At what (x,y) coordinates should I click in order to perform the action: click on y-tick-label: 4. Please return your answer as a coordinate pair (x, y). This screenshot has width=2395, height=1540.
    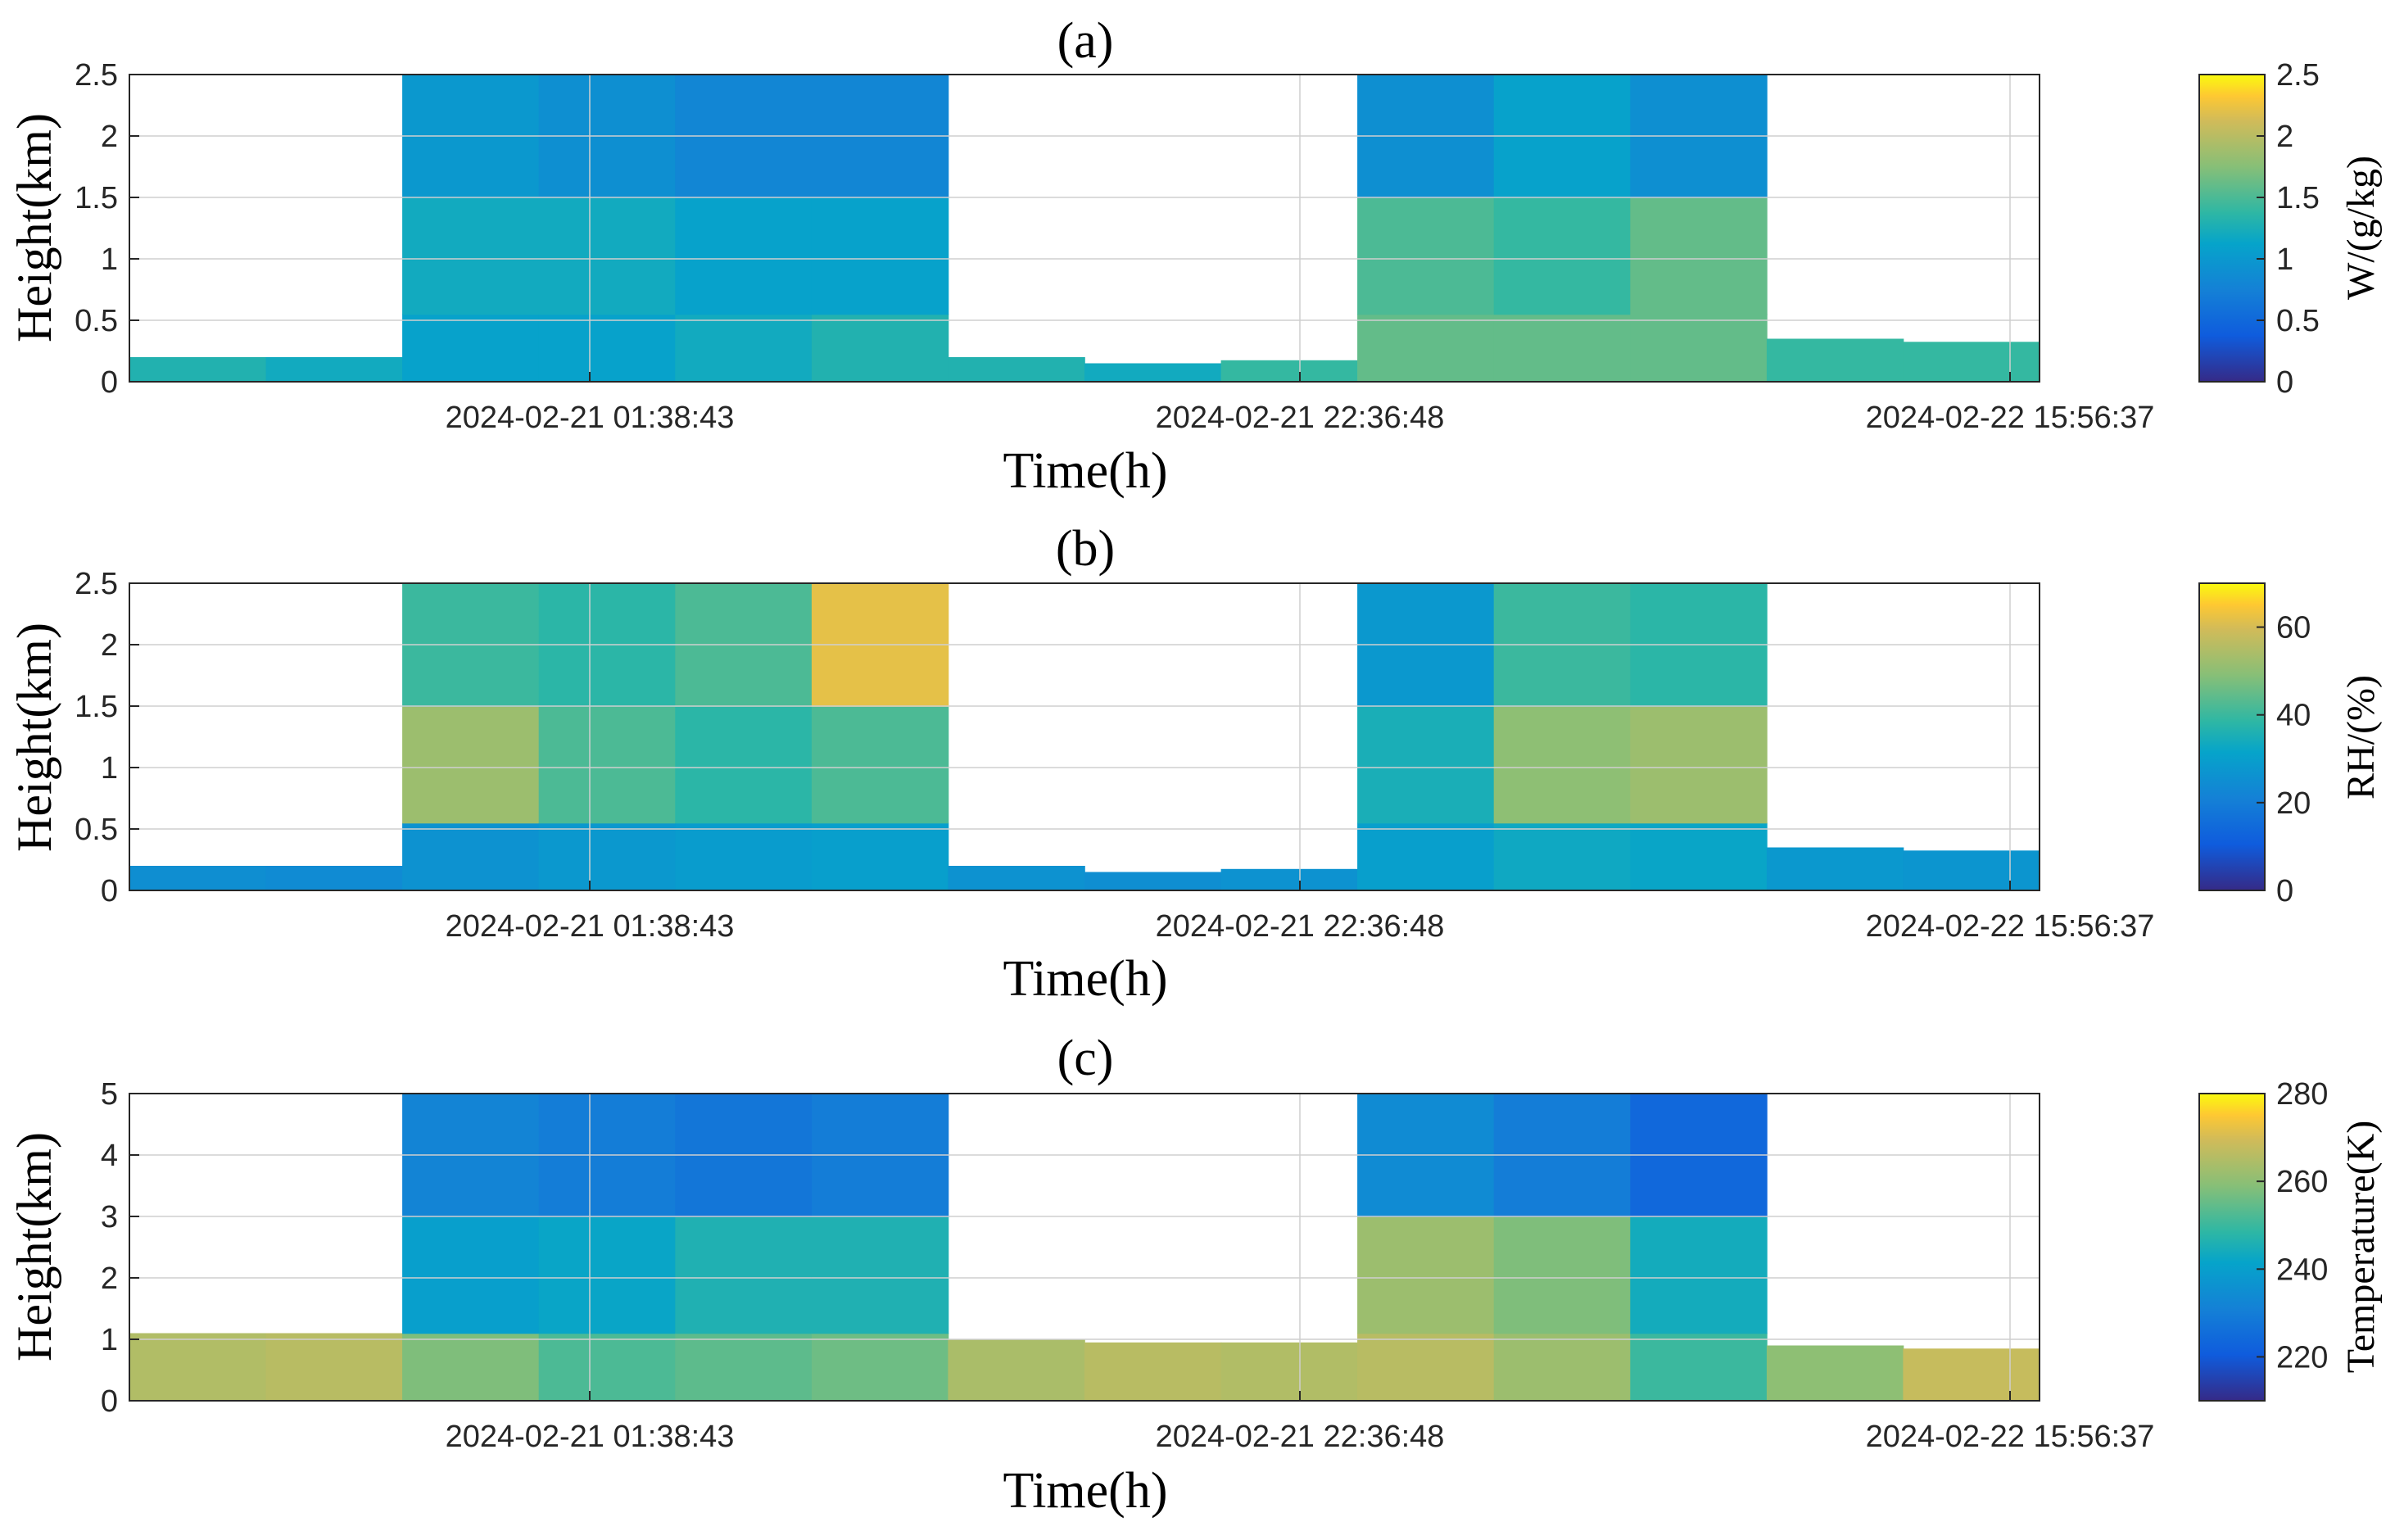
    Looking at the image, I should click on (109, 1156).